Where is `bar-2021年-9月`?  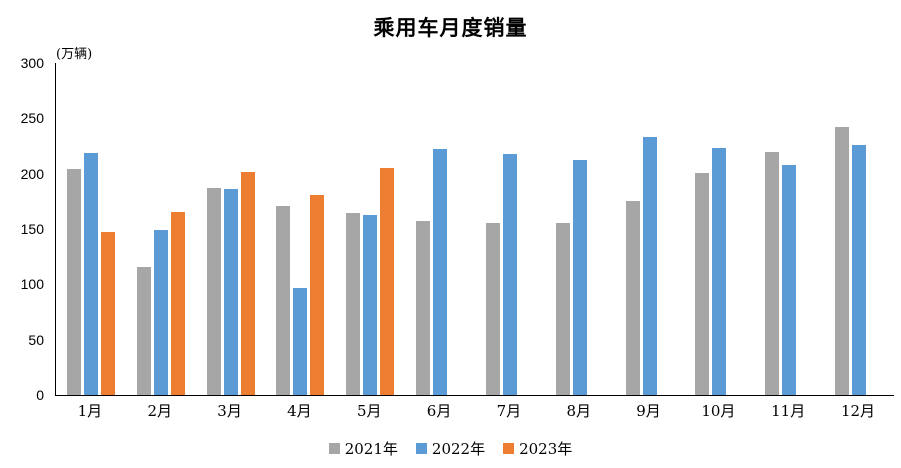 bar-2021年-9月 is located at coordinates (632, 298).